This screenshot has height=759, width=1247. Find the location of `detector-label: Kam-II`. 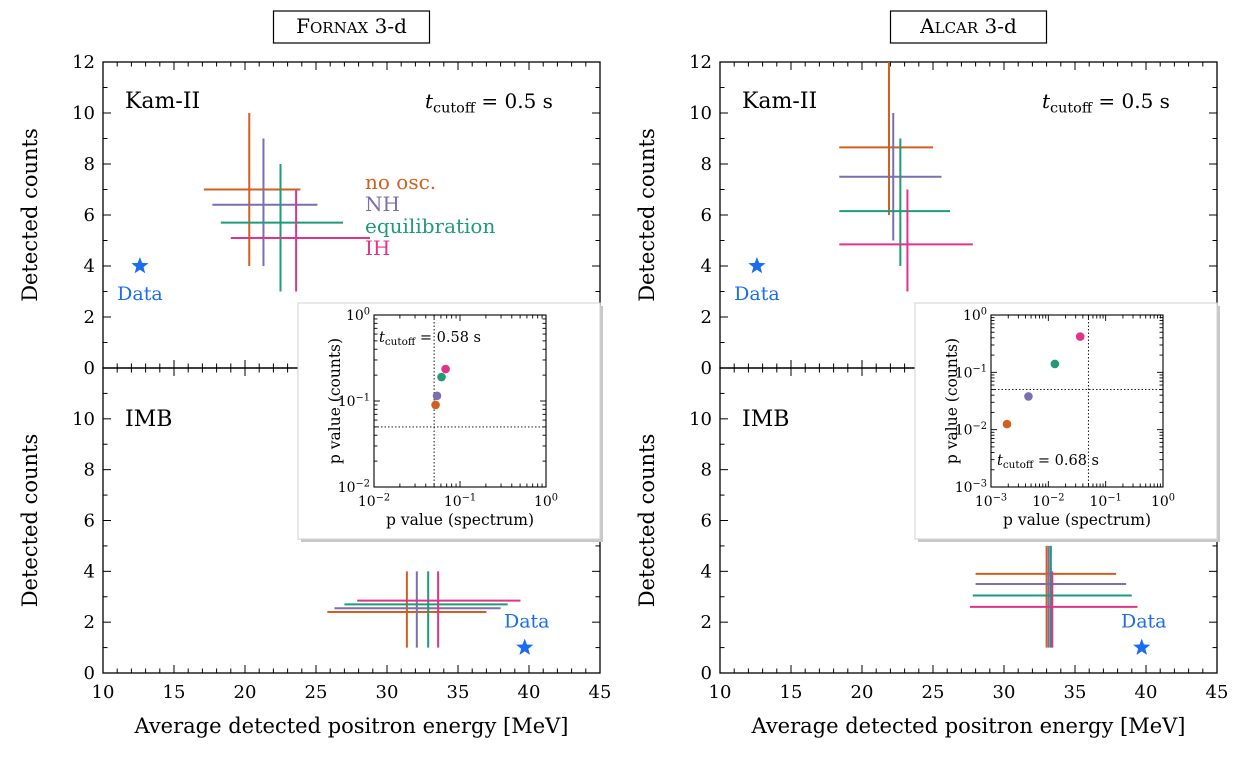

detector-label: Kam-II is located at coordinates (162, 101).